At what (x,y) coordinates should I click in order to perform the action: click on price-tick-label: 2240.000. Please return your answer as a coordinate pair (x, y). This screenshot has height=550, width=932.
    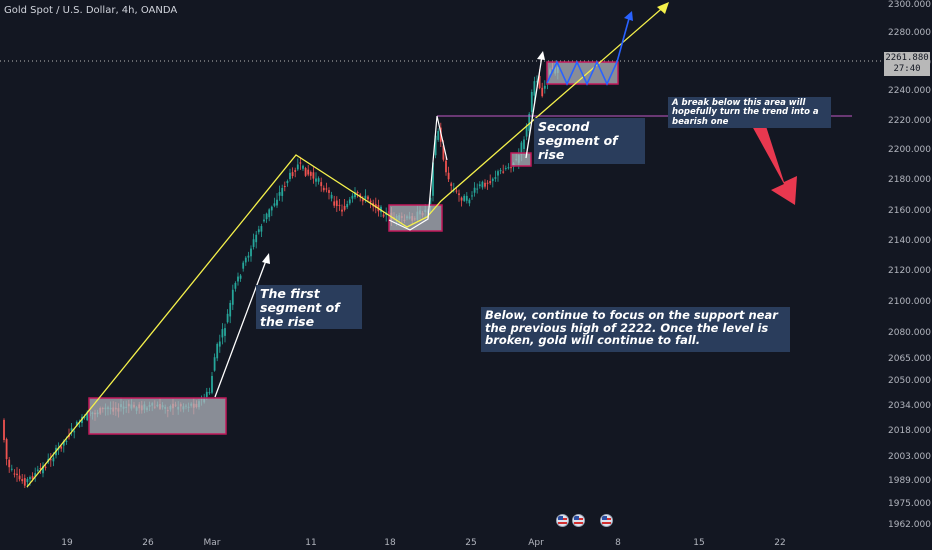
    Looking at the image, I should click on (909, 91).